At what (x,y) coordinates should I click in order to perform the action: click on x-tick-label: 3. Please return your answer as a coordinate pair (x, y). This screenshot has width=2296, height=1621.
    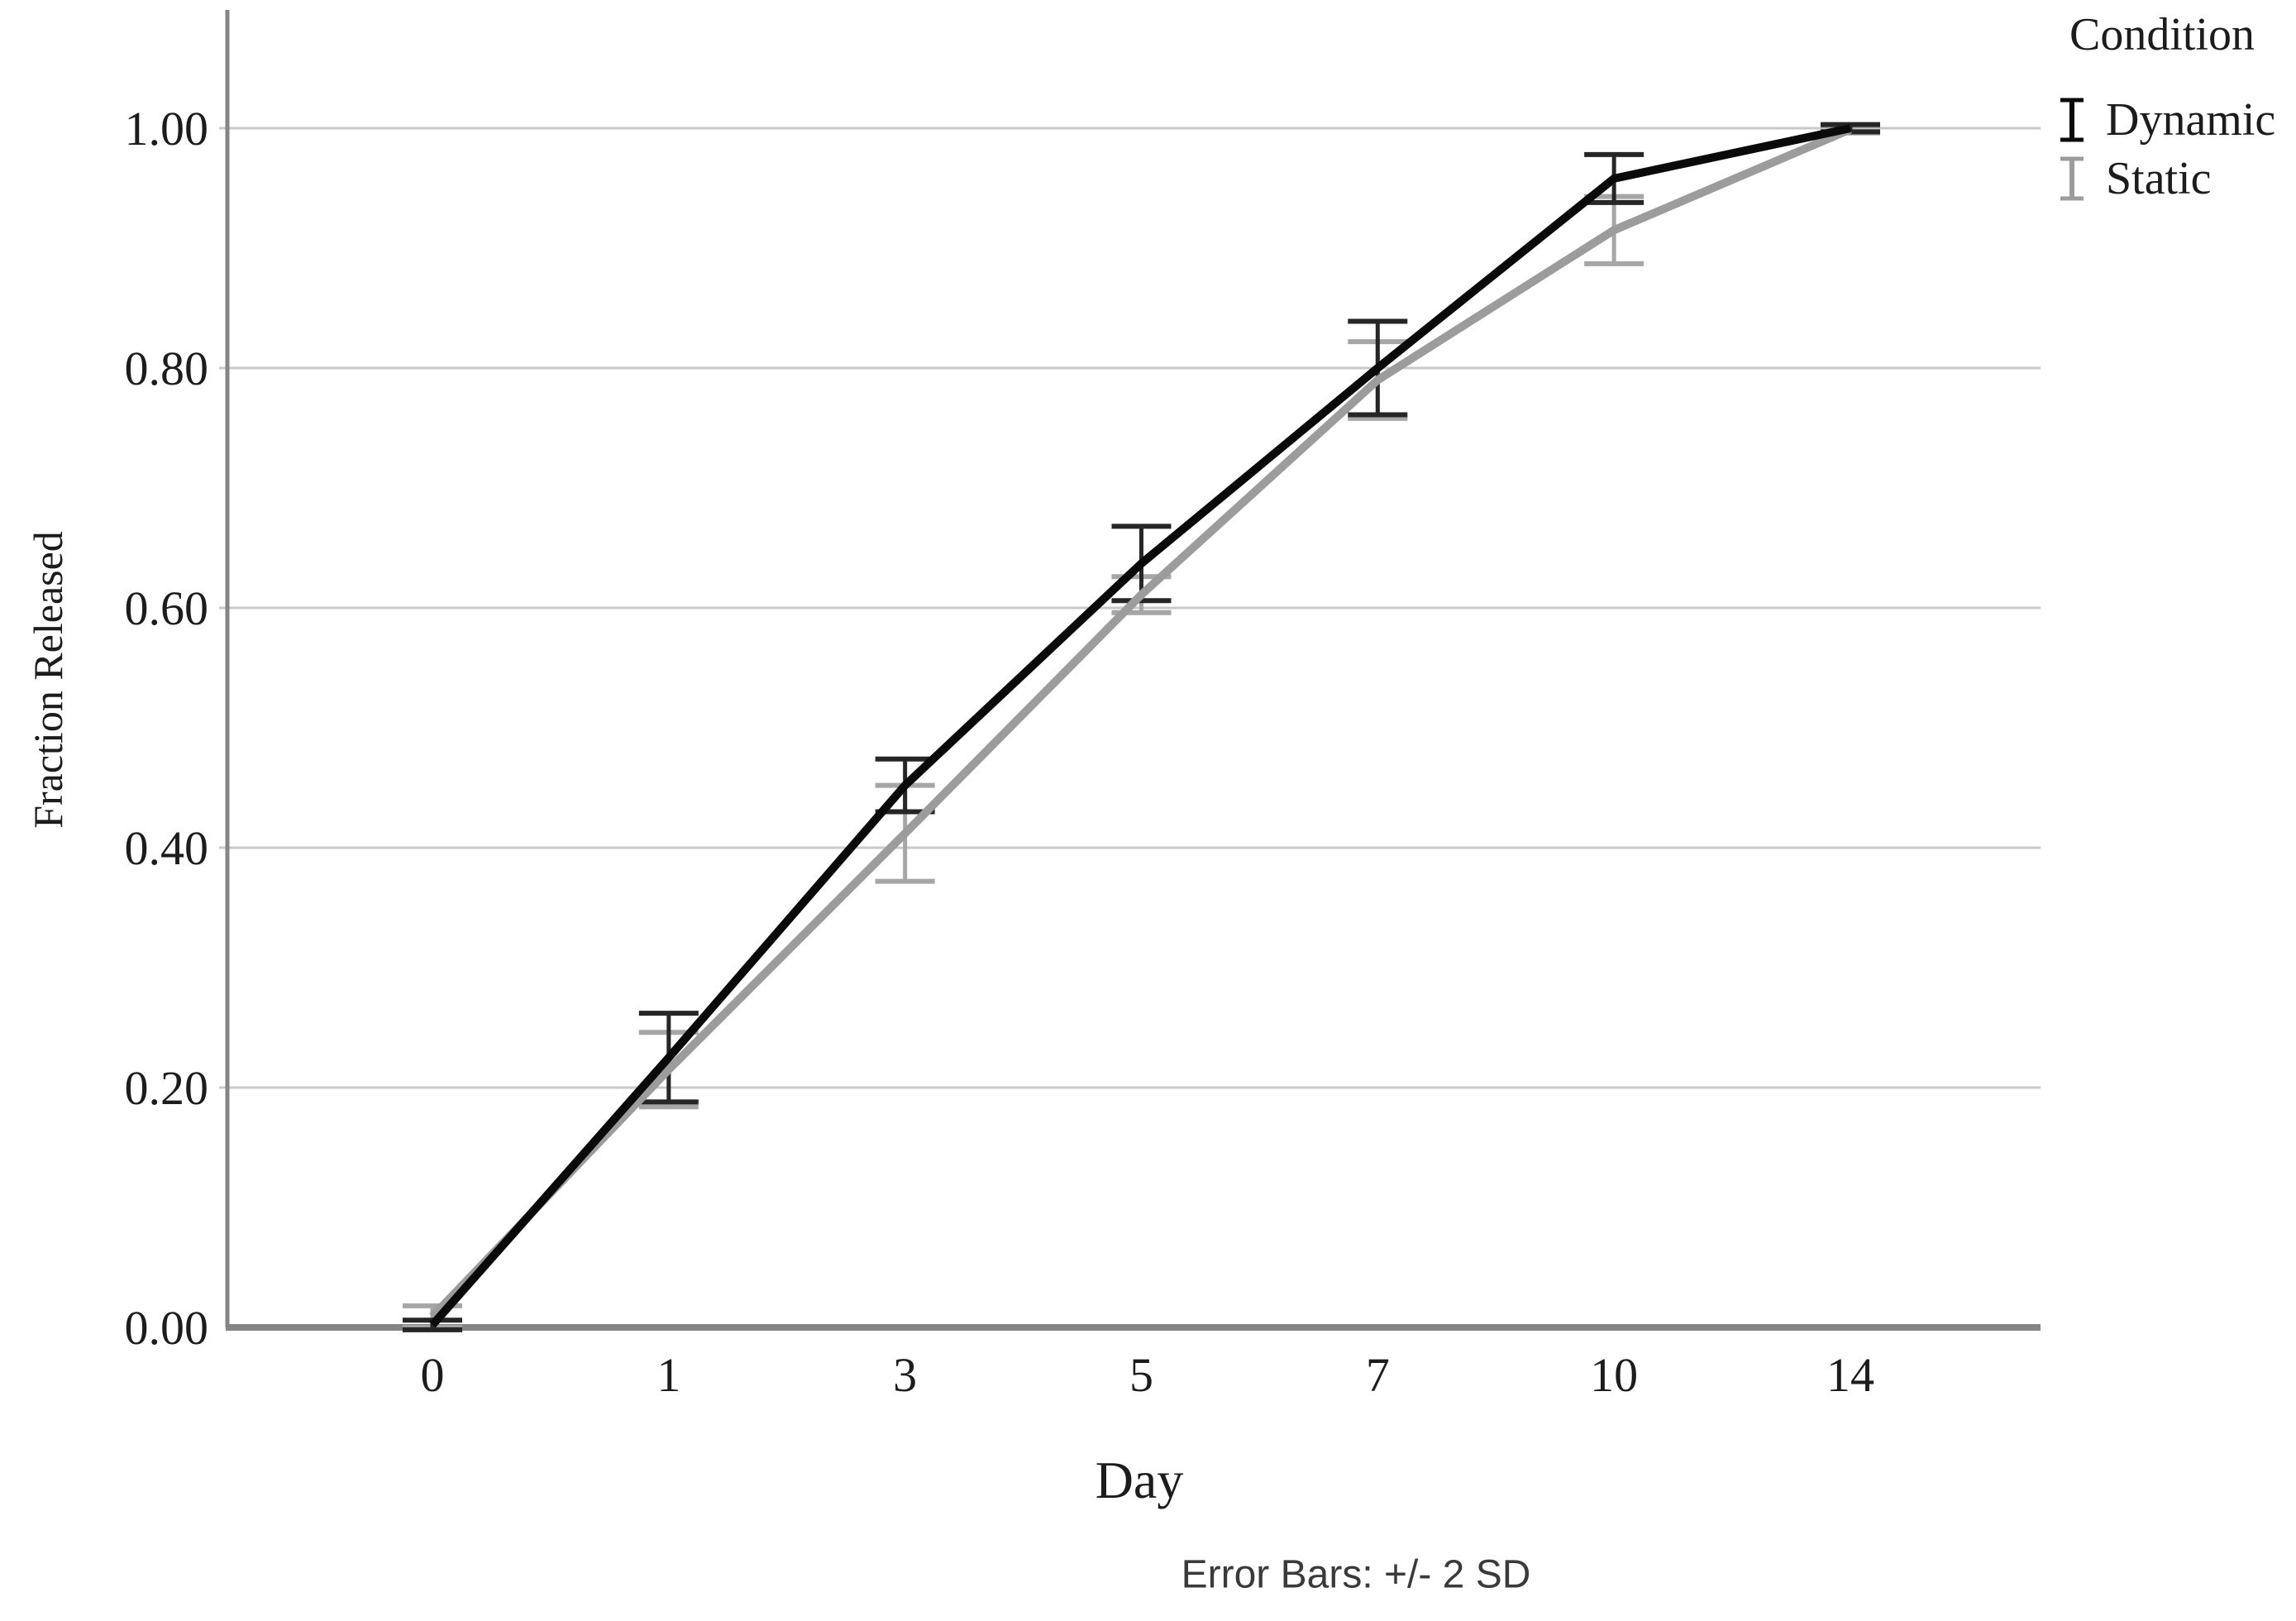
    Looking at the image, I should click on (905, 1375).